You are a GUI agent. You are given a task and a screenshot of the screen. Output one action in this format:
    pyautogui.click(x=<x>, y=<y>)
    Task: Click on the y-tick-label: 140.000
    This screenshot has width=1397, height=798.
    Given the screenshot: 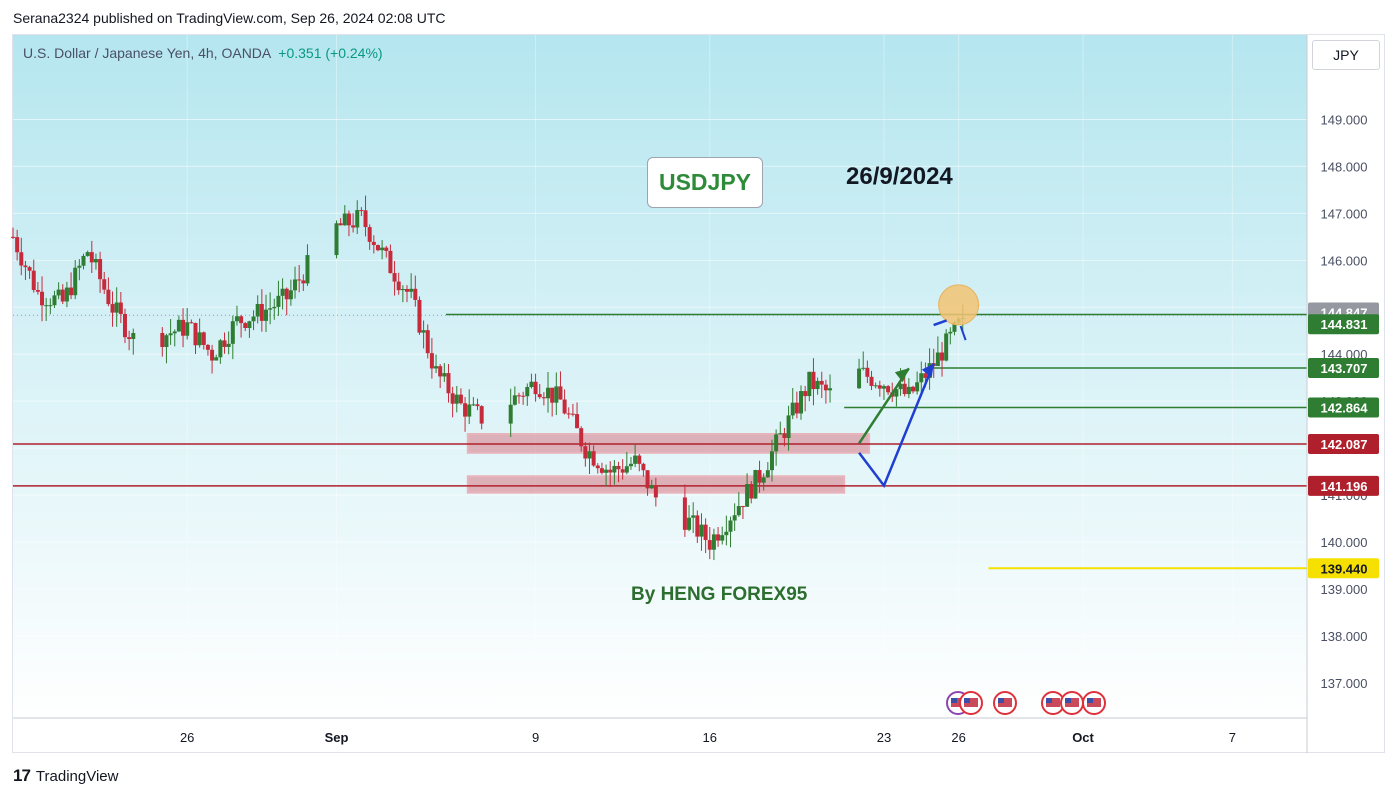 What is the action you would take?
    pyautogui.click(x=1344, y=542)
    